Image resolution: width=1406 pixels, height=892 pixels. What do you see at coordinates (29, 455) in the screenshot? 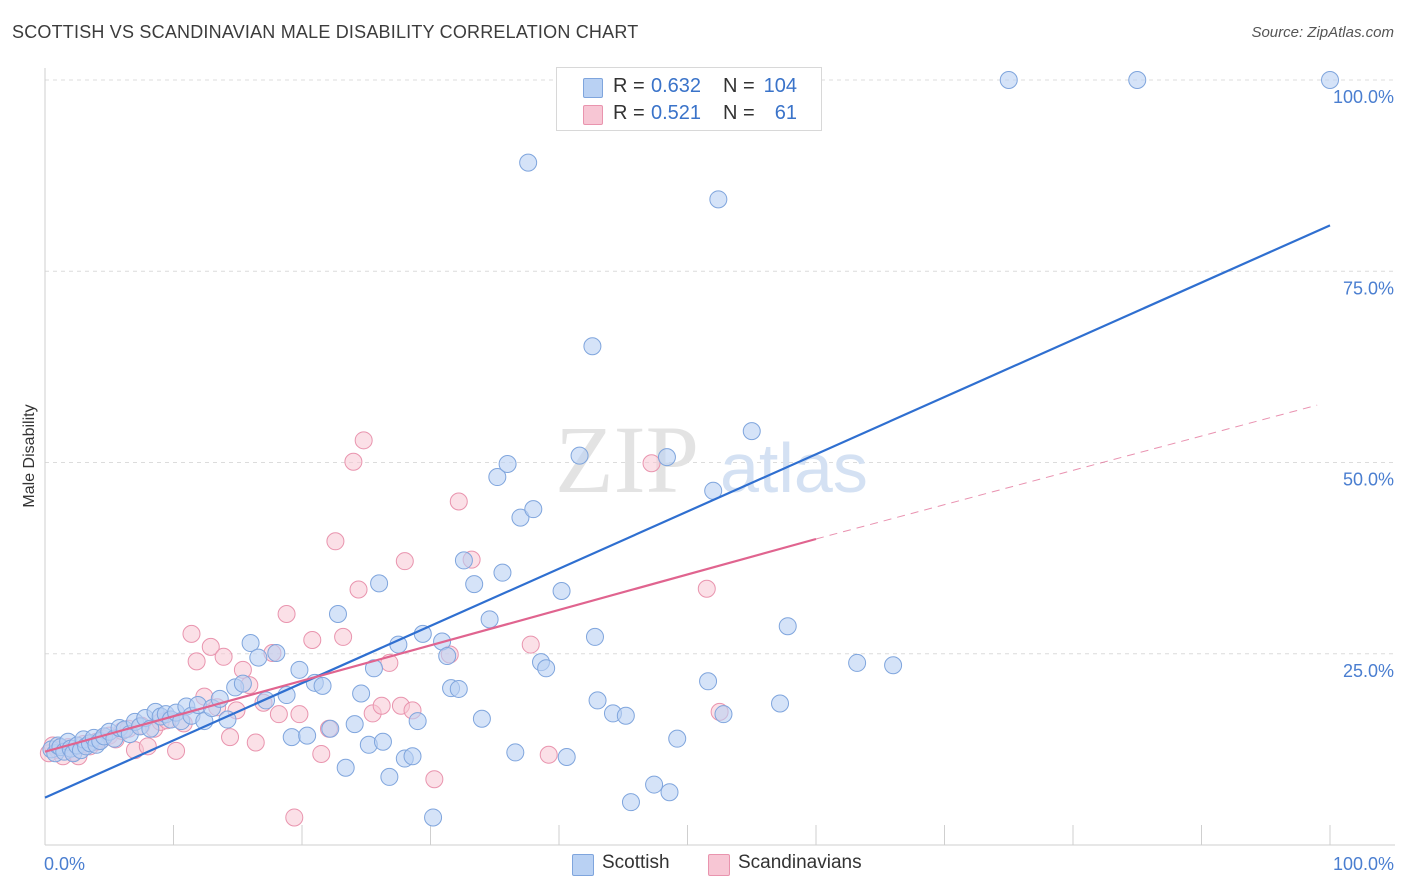
I see `y-axis-label: Male Disability` at bounding box center [29, 455].